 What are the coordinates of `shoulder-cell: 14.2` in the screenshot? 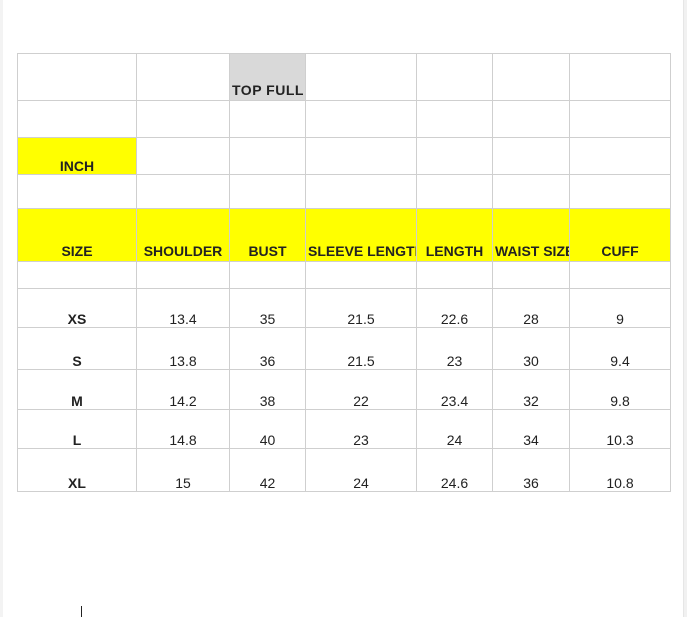 It's located at (183, 389).